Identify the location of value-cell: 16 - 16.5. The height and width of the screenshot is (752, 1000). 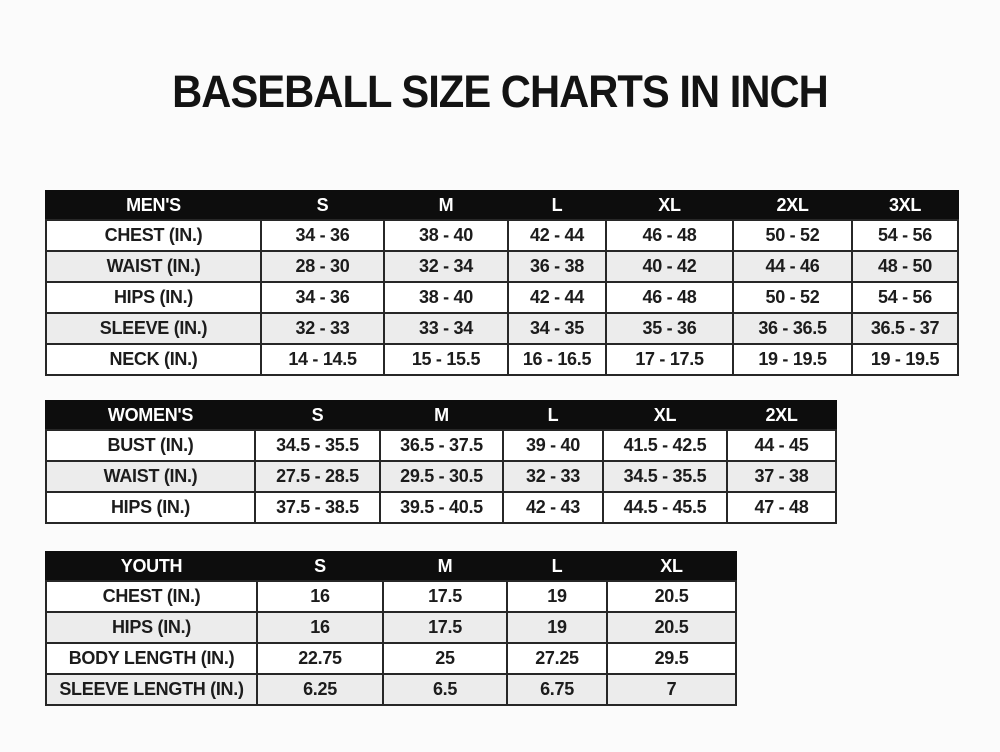
(557, 359).